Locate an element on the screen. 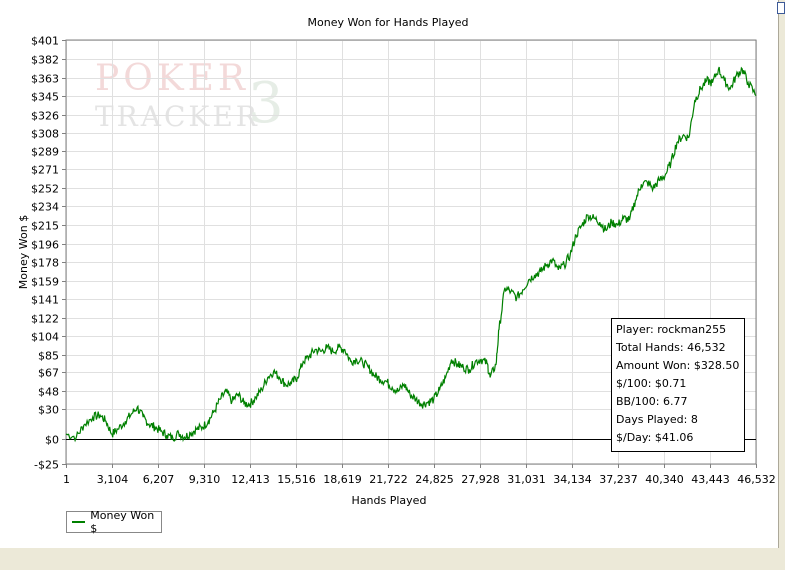 The width and height of the screenshot is (785, 570). x-tick-label: 9,310 is located at coordinates (205, 479).